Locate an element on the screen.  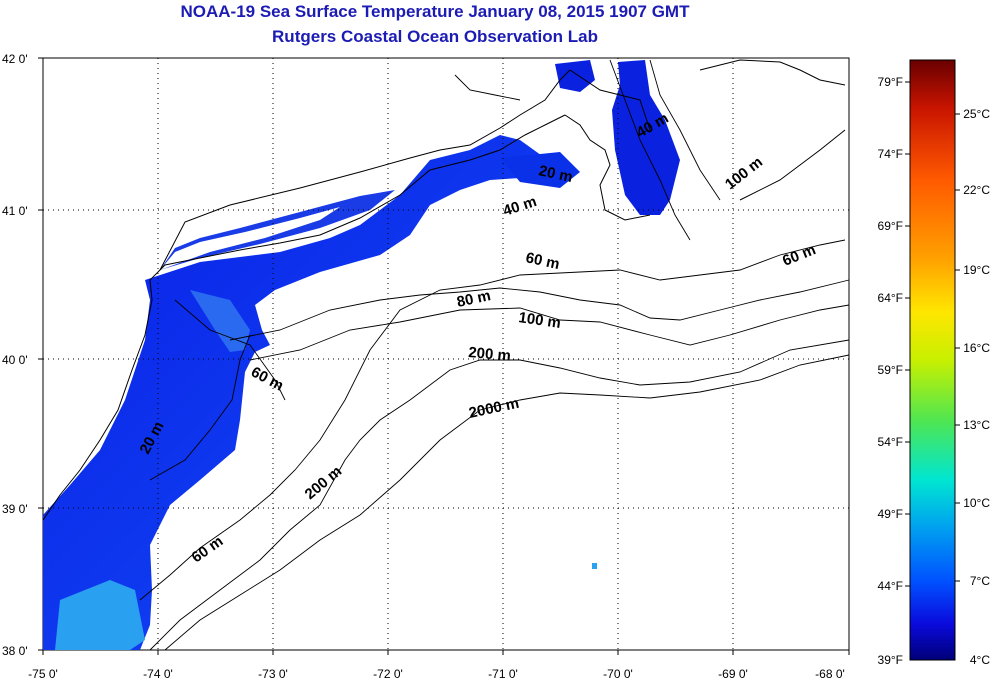
colorbar-f-label: 64°F is located at coordinates (890, 298).